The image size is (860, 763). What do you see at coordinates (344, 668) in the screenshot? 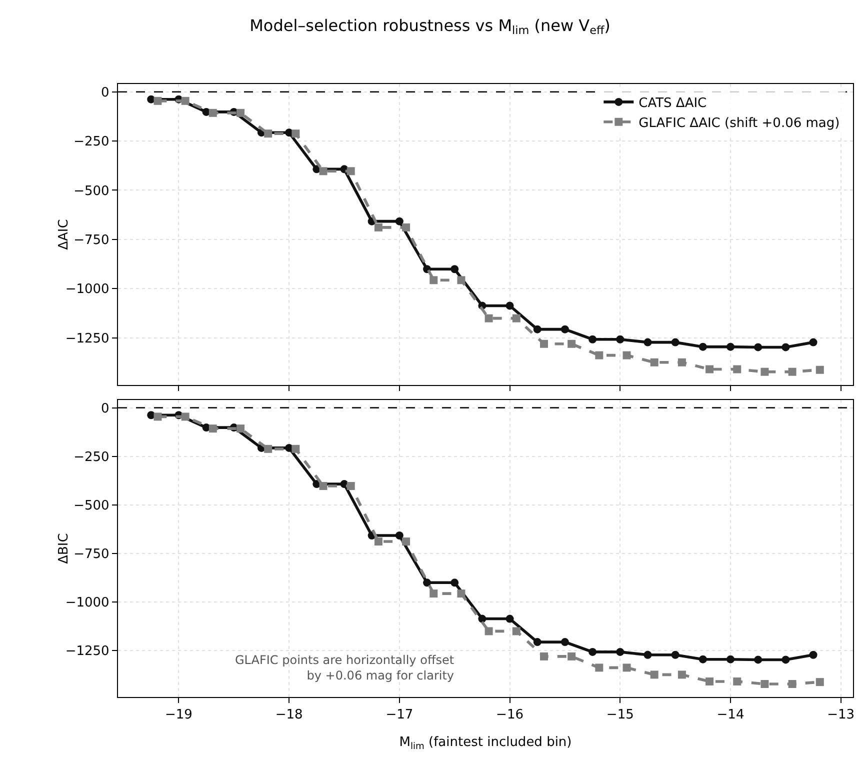
I see `annotation: GLAFIC points are horizontally offset by +0.06 mag for clarity` at bounding box center [344, 668].